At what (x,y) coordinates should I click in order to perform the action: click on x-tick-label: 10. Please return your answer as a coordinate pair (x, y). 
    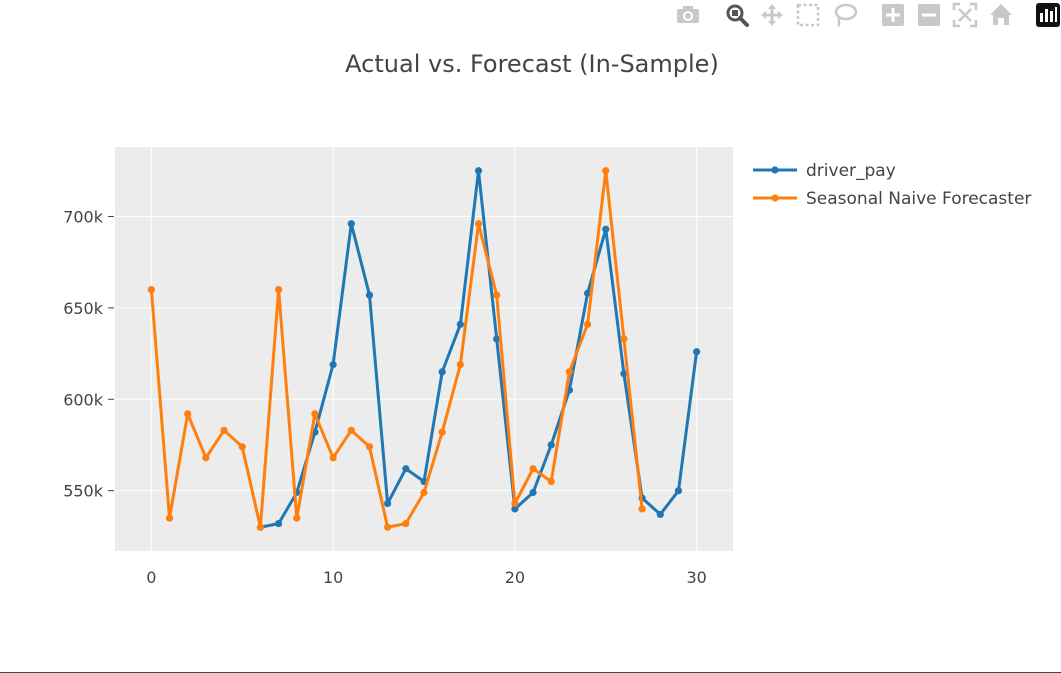
    Looking at the image, I should click on (333, 577).